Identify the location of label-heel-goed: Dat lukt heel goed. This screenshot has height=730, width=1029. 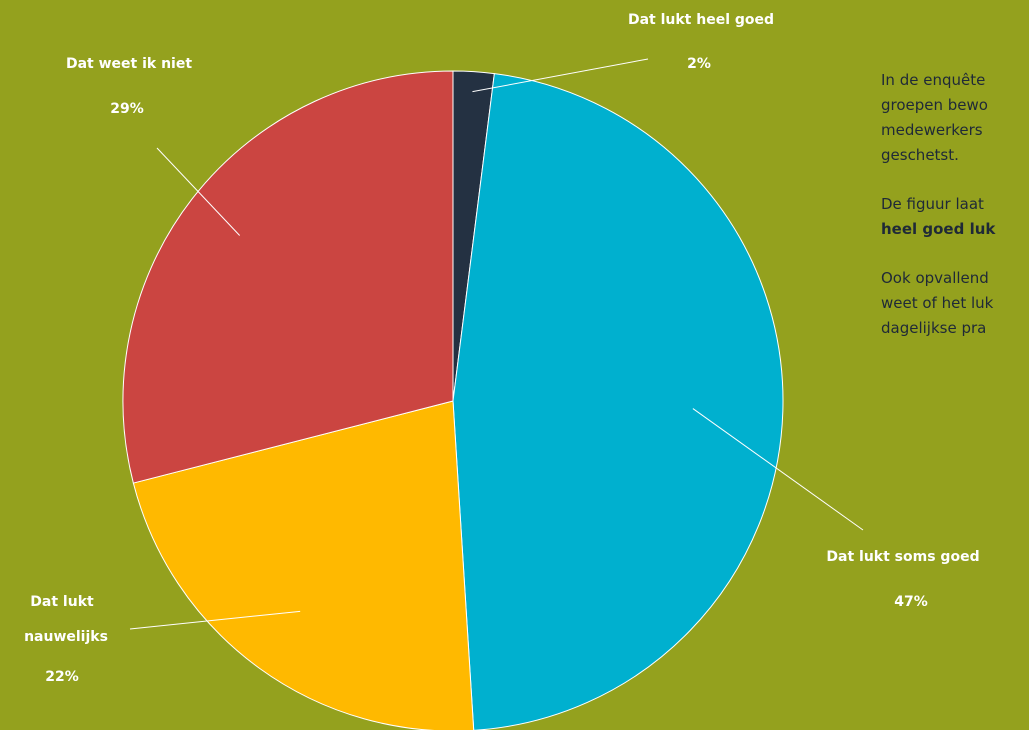
(701, 20).